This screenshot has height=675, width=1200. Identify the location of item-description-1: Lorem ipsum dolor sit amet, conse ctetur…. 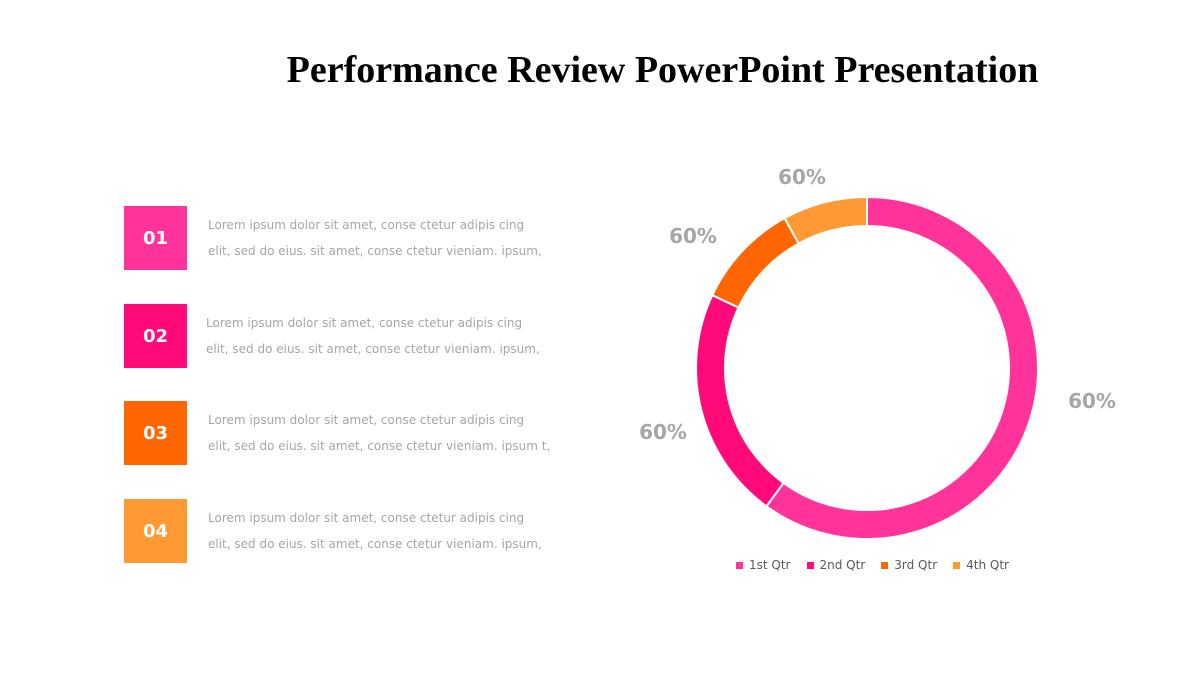
(398, 238).